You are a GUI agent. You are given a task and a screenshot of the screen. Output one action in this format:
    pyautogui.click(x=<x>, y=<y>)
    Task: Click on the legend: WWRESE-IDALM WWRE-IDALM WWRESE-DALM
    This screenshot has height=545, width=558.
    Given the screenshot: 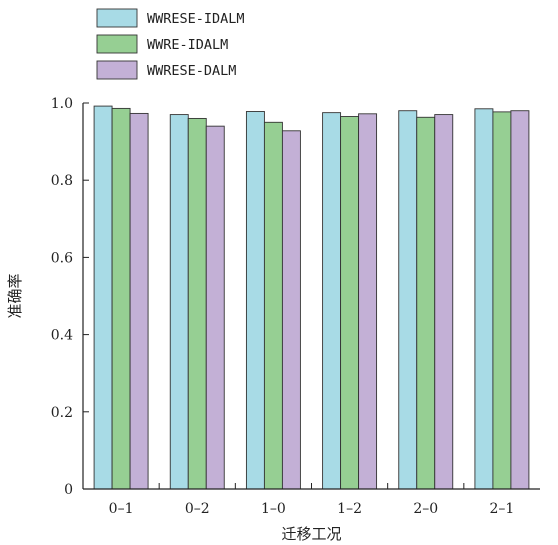 What is the action you would take?
    pyautogui.click(x=170, y=44)
    